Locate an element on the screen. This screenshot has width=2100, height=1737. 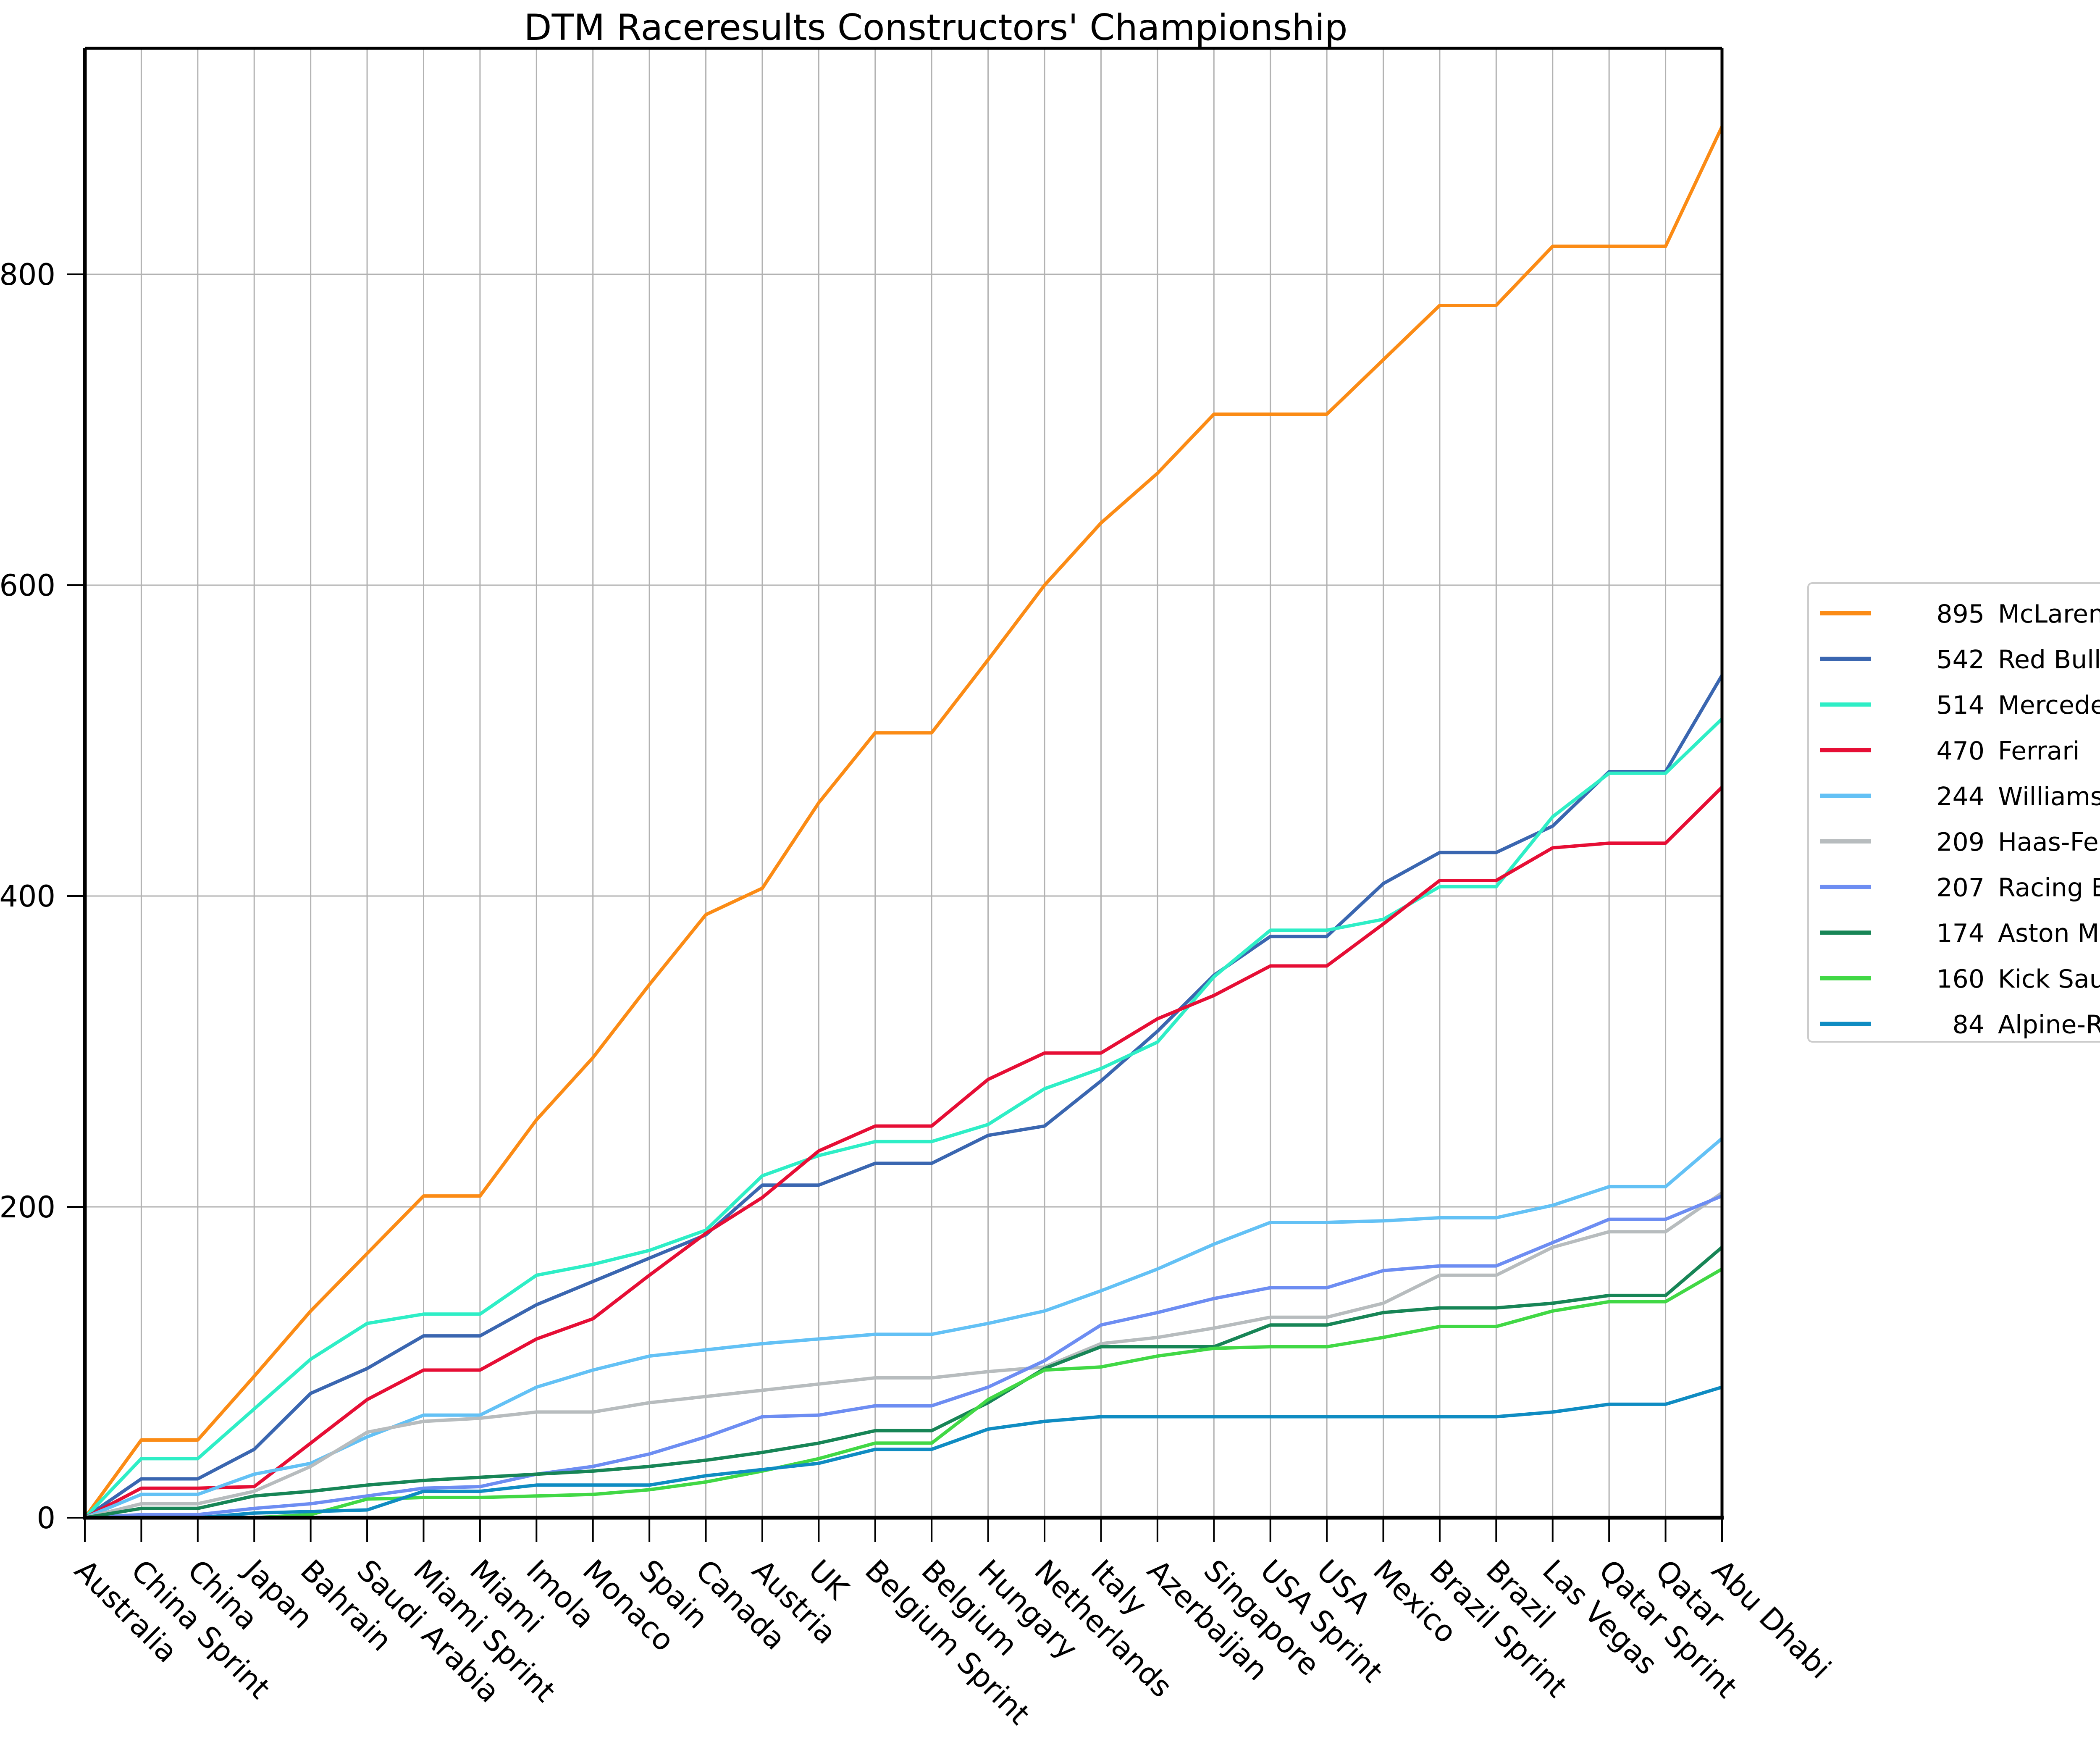
legend-item: 174 Aston Martin Aramco-Mercedes is located at coordinates (1960, 934).